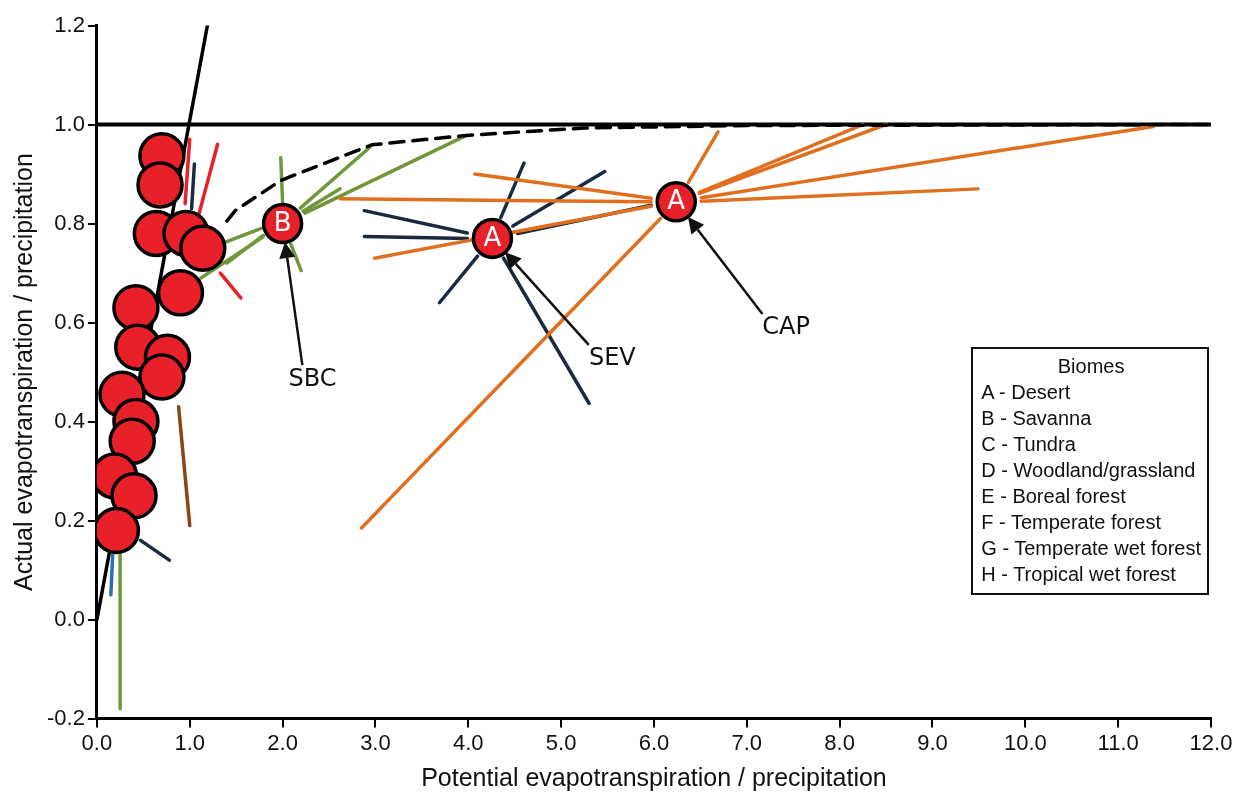 The width and height of the screenshot is (1241, 802). I want to click on x-tick-label: 7.0, so click(747, 742).